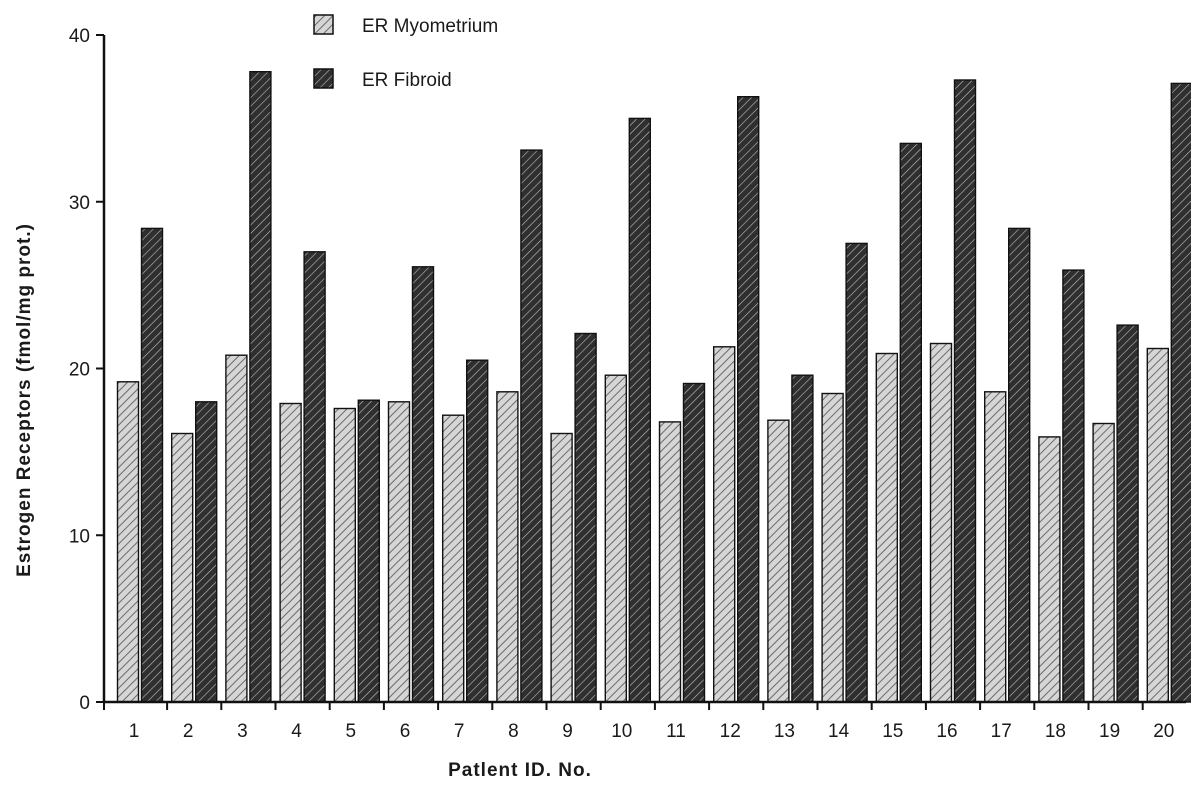 The image size is (1191, 787). I want to click on y-tick-label-40: 40, so click(79, 36).